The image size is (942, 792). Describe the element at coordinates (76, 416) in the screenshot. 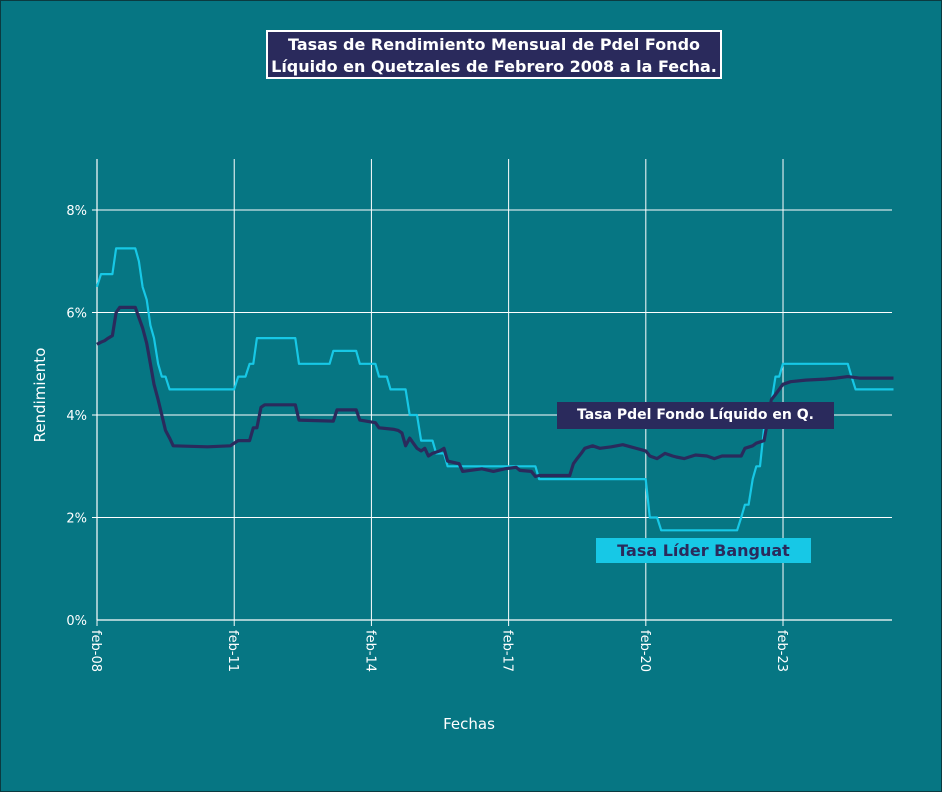

I see `y-tick-label: 4%` at that location.